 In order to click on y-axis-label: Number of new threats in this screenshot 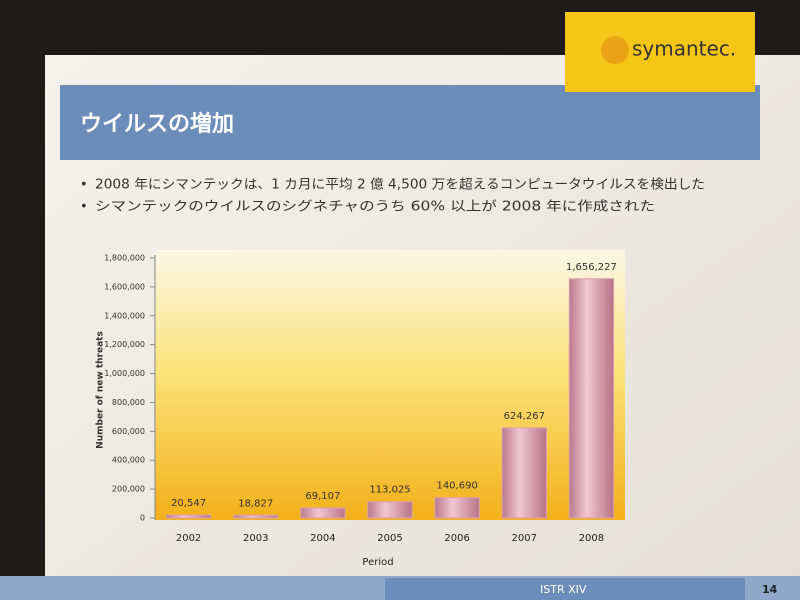, I will do `click(101, 390)`.